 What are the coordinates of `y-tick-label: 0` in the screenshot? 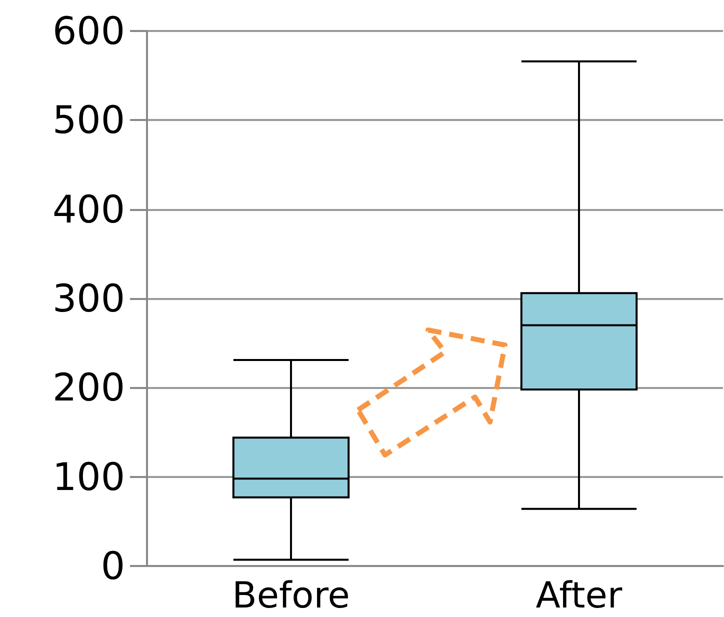 It's located at (112, 566).